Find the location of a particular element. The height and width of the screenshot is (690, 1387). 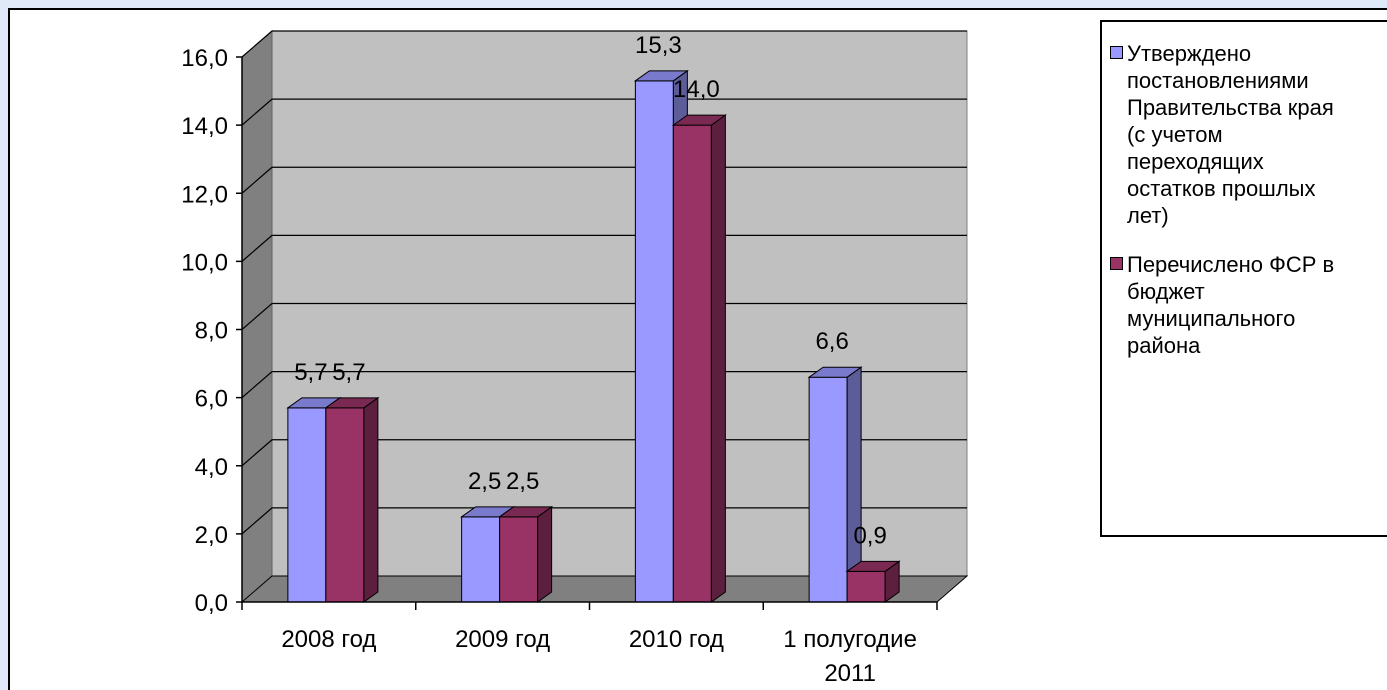

data-label-1-2: 2,5 is located at coordinates (484, 481).